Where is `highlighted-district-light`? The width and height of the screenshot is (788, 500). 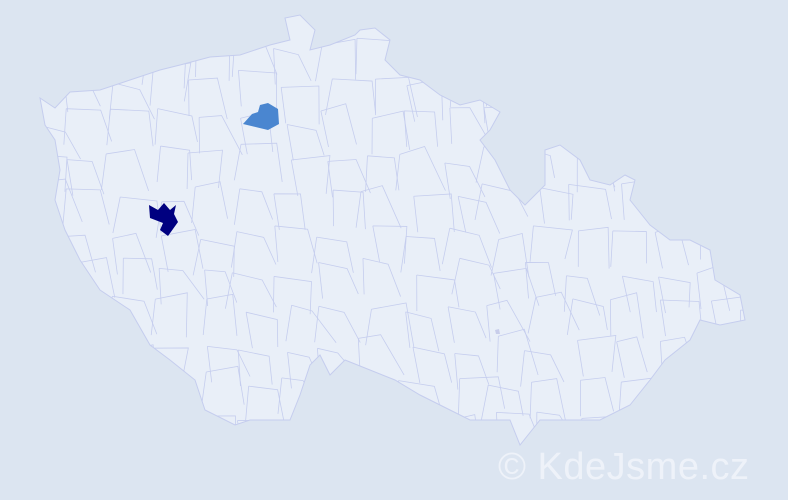
highlighted-district-light is located at coordinates (497, 331).